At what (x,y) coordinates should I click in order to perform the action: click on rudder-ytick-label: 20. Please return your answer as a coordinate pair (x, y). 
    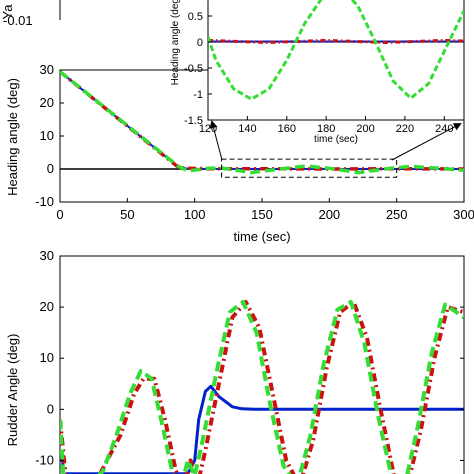
    Looking at the image, I should click on (47, 306).